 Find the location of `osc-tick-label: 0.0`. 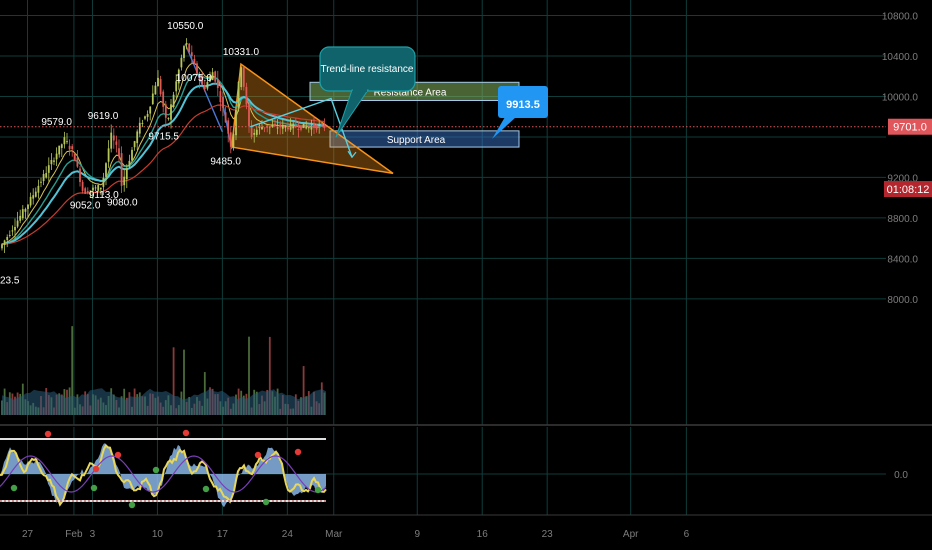

osc-tick-label: 0.0 is located at coordinates (901, 475).